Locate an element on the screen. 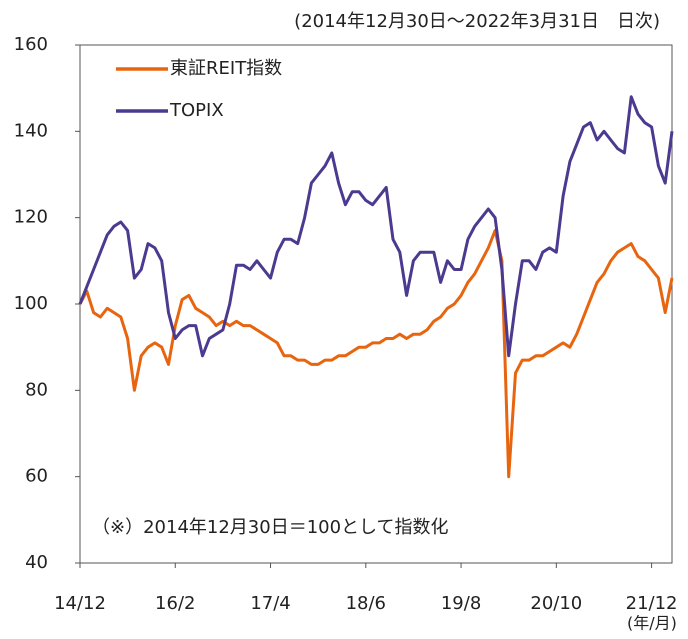 The image size is (688, 639). x-tick-label: 14/12 is located at coordinates (80, 603).